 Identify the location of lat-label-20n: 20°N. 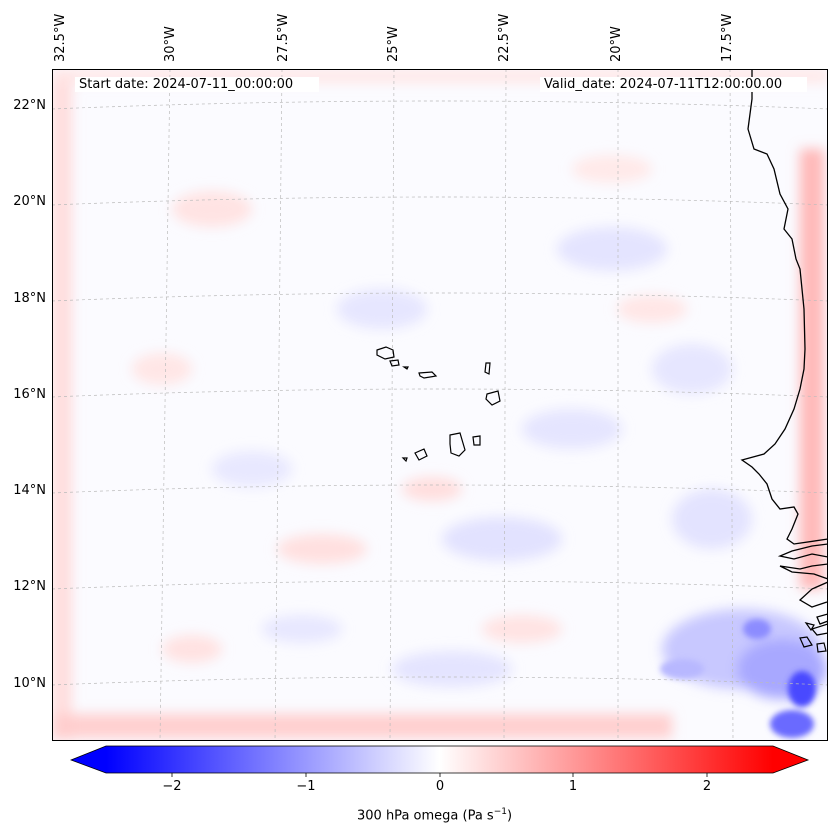
(29, 201).